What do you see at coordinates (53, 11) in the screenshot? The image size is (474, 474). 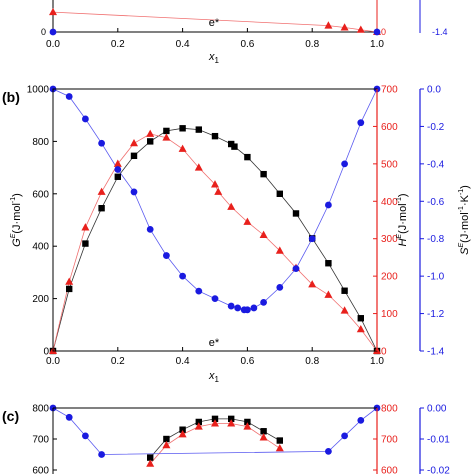 I see `panel-a-red-point` at bounding box center [53, 11].